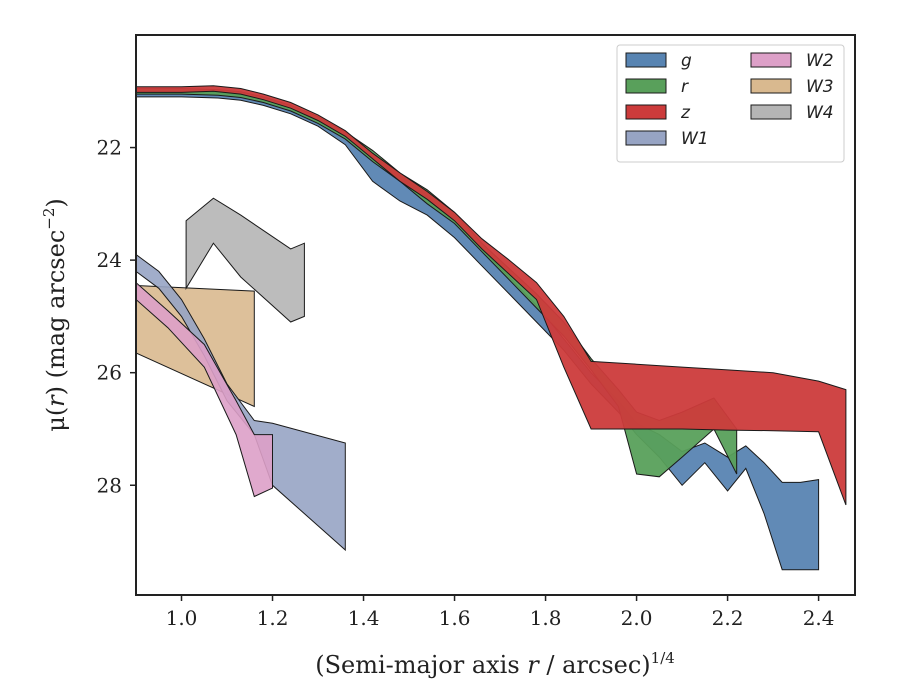  Describe the element at coordinates (55, 315) in the screenshot. I see `y-axis-label: μ(r) (mag arcsec−2)` at that location.